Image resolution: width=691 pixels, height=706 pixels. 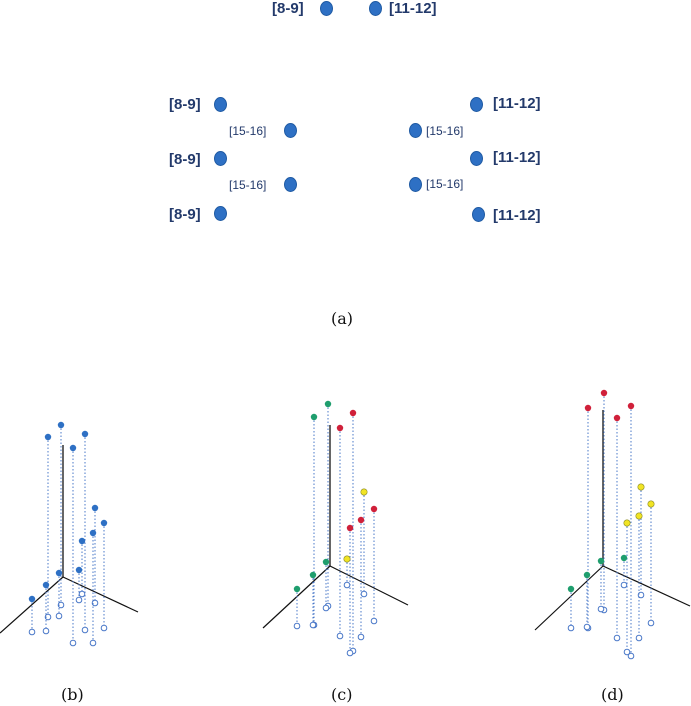 I want to click on label-11-12-right-1: [11-12], so click(x=517, y=103).